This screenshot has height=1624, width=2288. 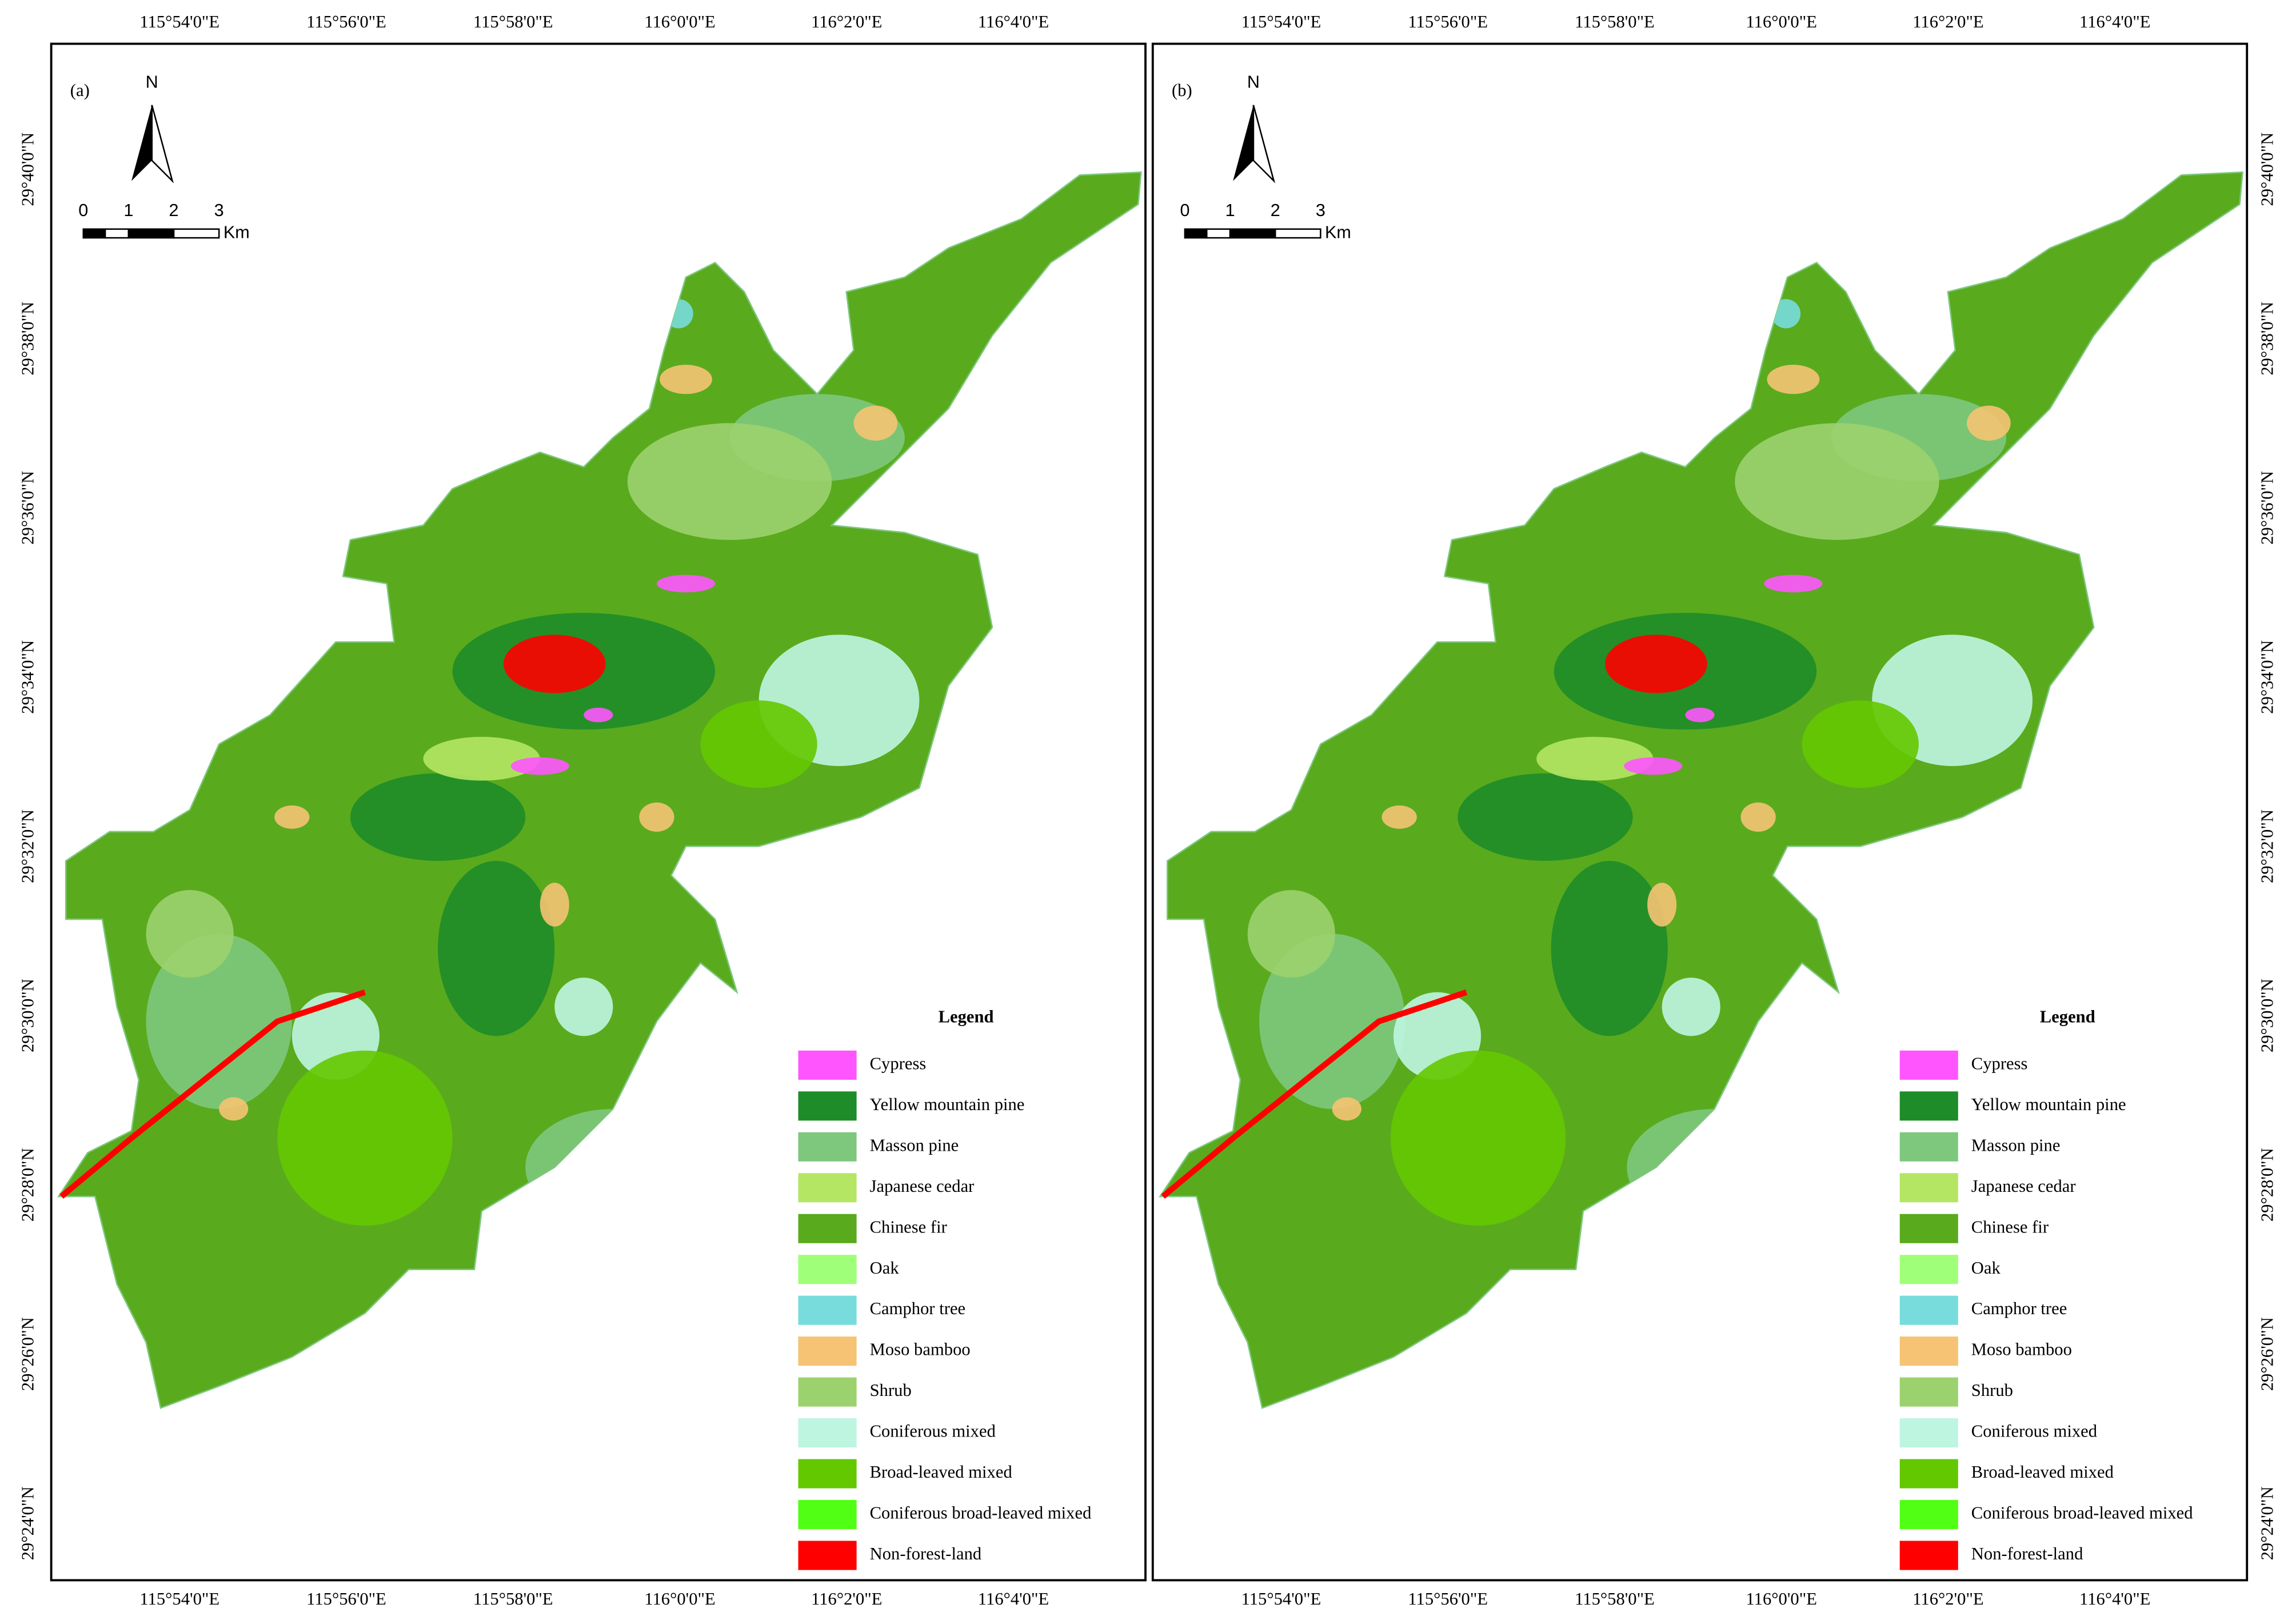 I want to click on longitude-label: 115°58'0"E, so click(x=1615, y=22).